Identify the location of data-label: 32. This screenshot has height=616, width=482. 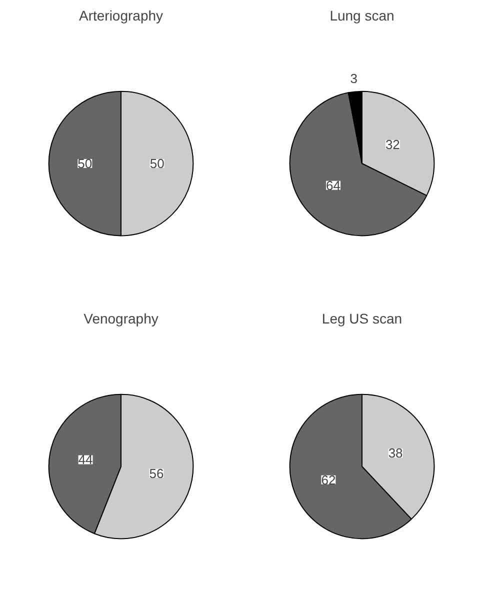
(392, 144).